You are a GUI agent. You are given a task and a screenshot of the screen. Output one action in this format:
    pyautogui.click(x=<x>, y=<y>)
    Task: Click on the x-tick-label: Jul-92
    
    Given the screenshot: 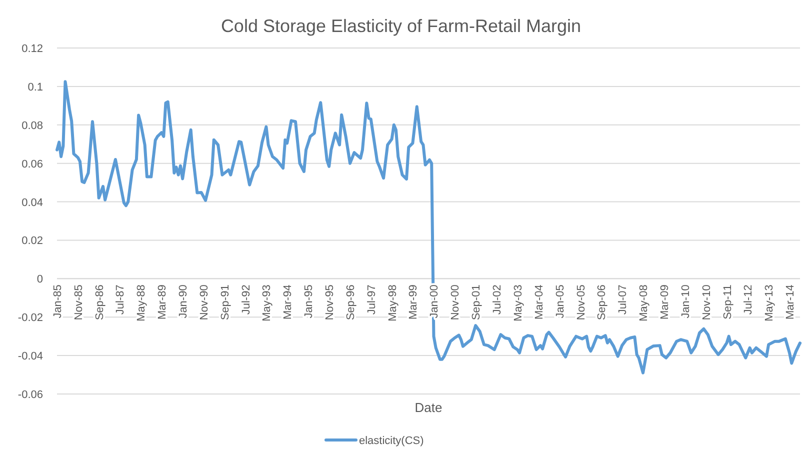 What is the action you would take?
    pyautogui.click(x=246, y=299)
    